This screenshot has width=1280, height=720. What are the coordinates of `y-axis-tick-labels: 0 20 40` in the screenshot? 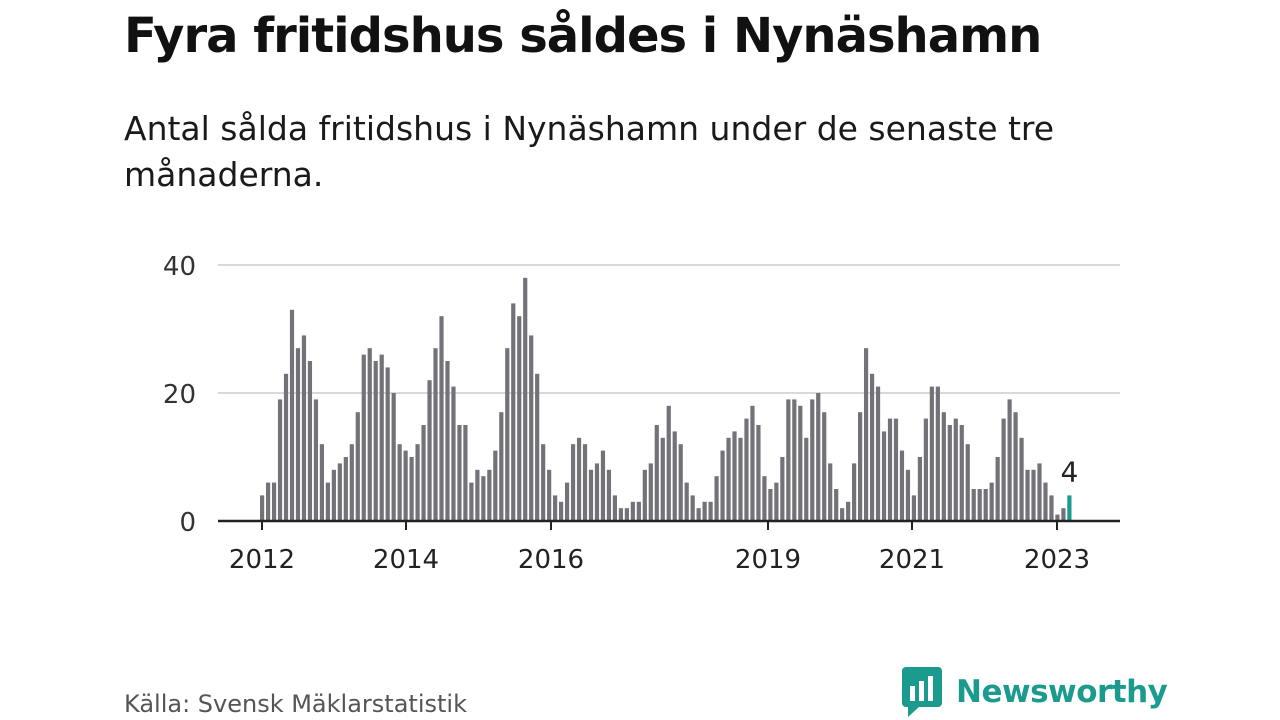 It's located at (179, 395).